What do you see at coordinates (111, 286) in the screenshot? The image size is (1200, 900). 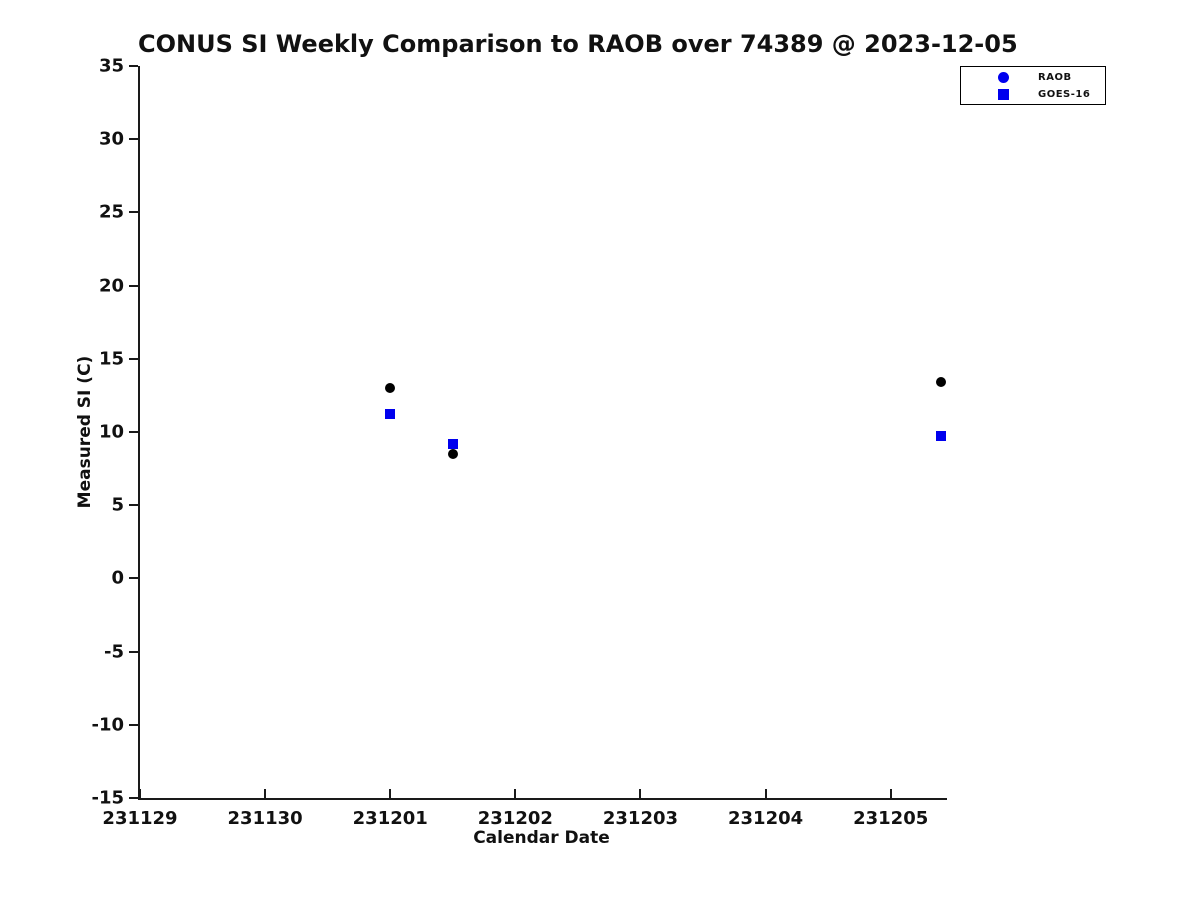 I see `y-tick-label: 20` at bounding box center [111, 286].